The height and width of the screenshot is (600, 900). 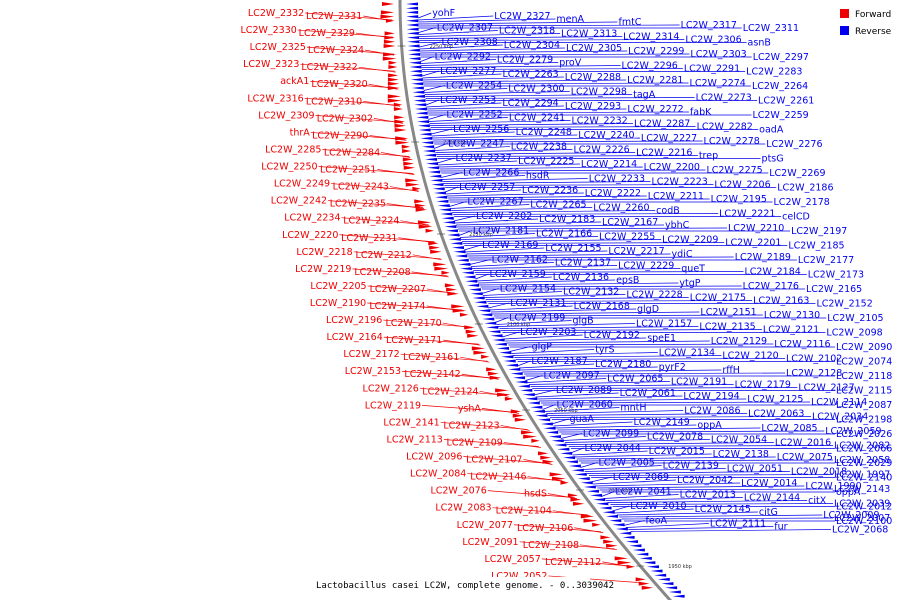 I want to click on reverse-gene-label: LC2W_2086, so click(x=712, y=411).